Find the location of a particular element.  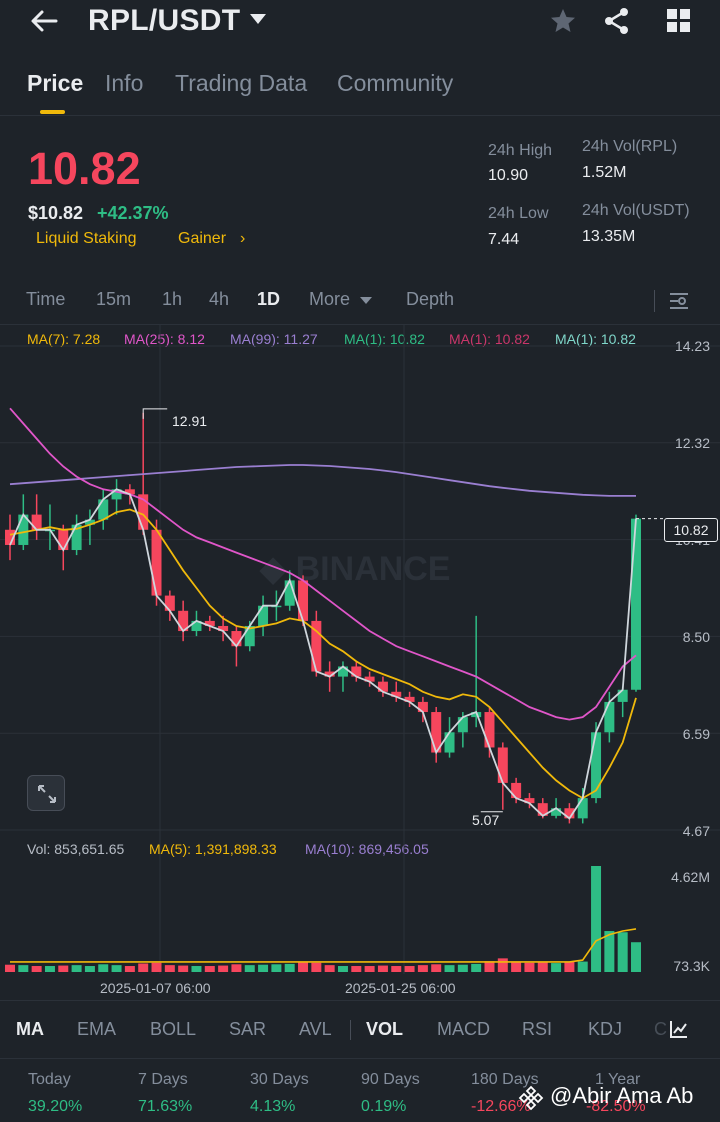

share-icon is located at coordinates (617, 21).